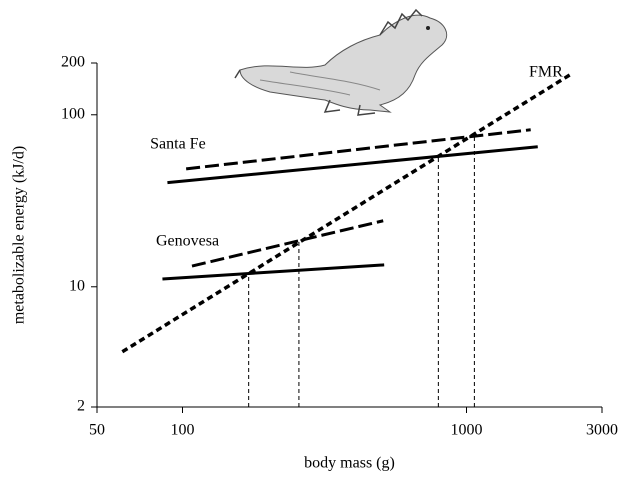 The height and width of the screenshot is (481, 627). What do you see at coordinates (73, 62) in the screenshot?
I see `y-tick-label: 200` at bounding box center [73, 62].